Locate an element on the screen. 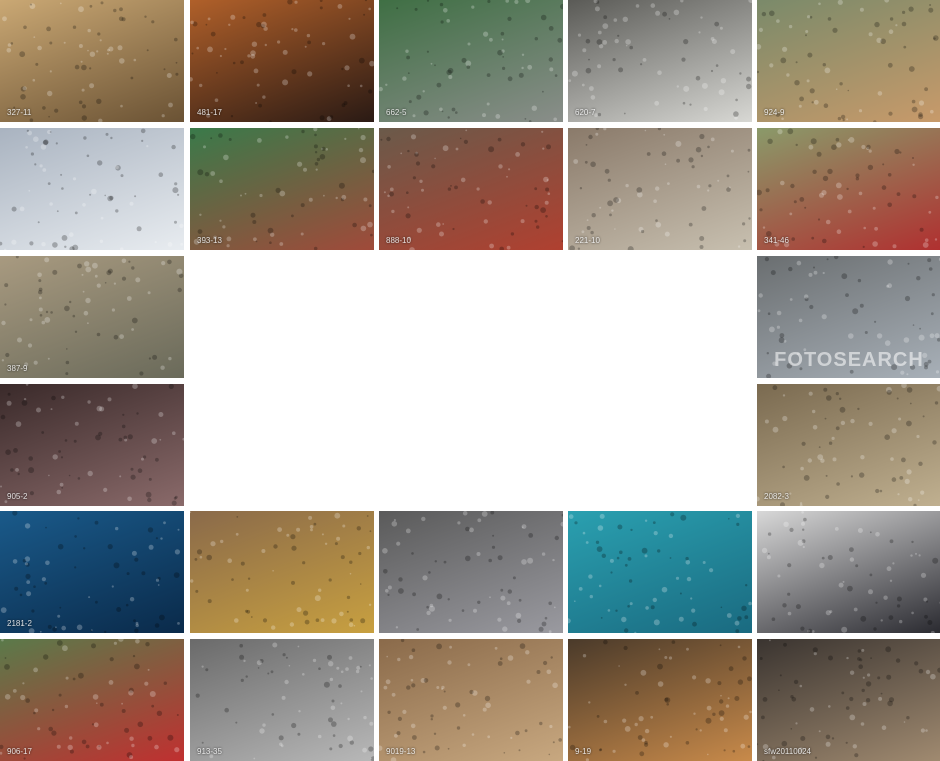  photo-tile: 924-9 is located at coordinates (848, 61).